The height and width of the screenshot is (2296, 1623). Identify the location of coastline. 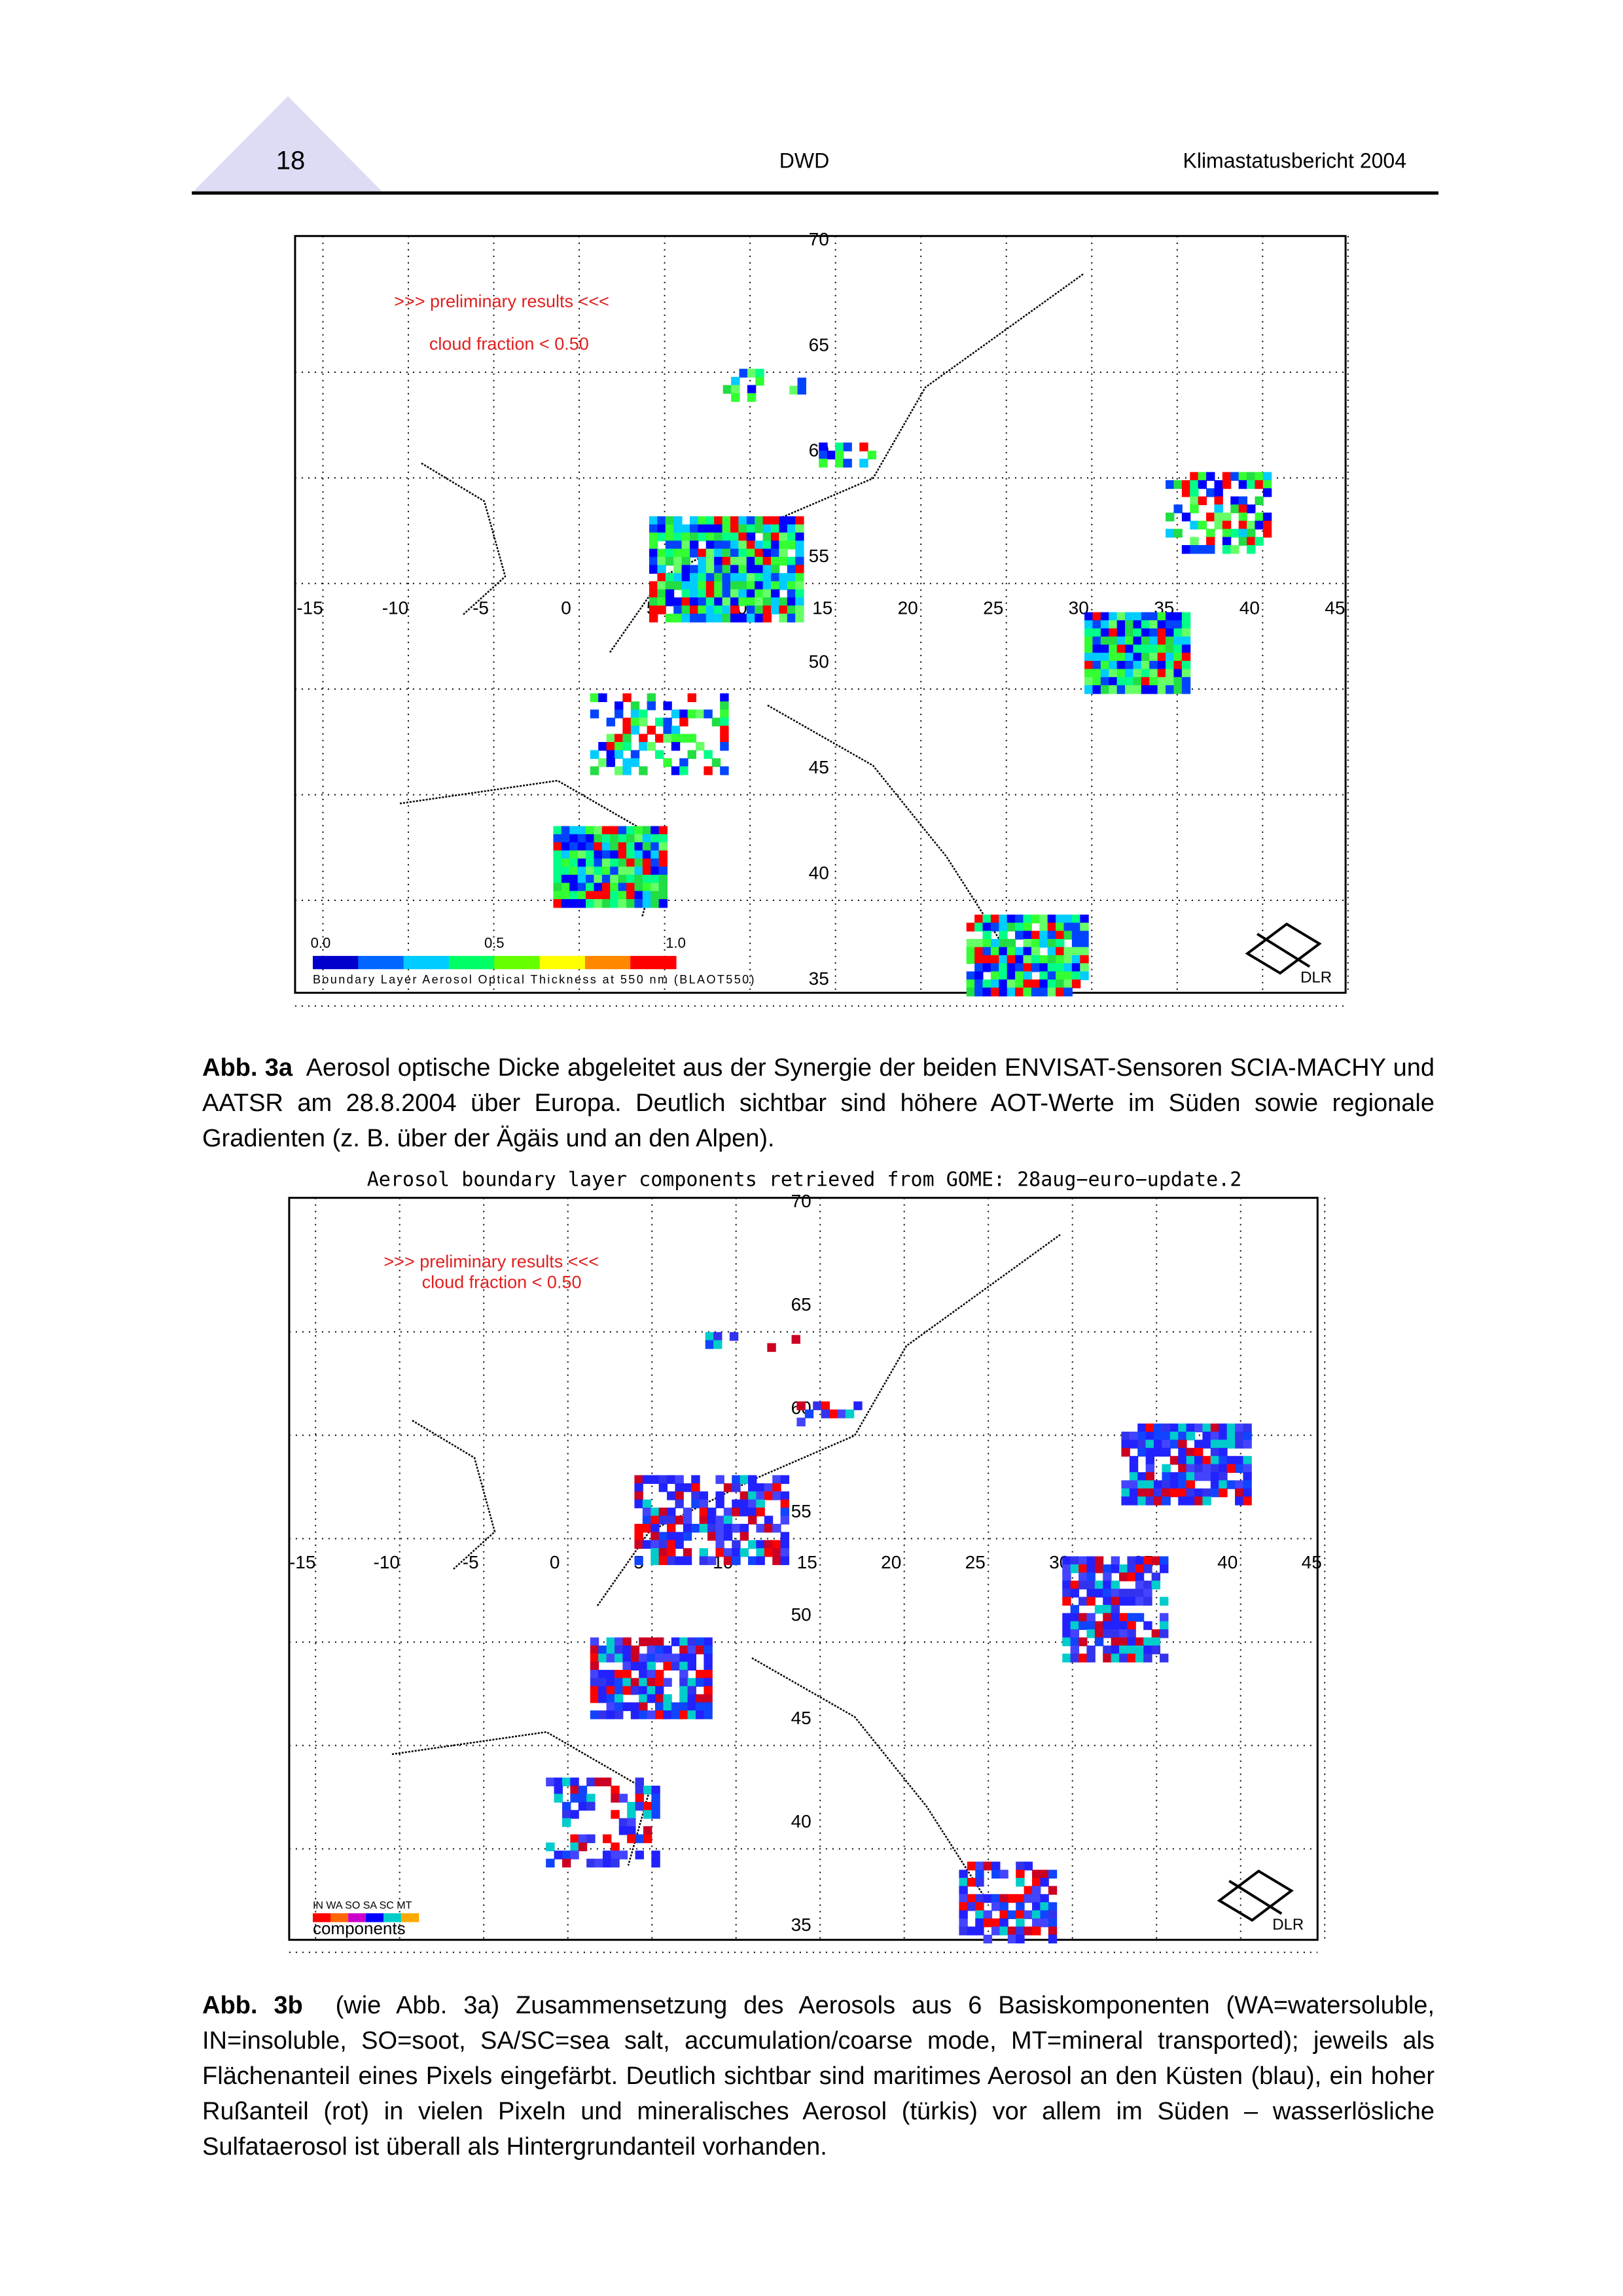
(454, 1494).